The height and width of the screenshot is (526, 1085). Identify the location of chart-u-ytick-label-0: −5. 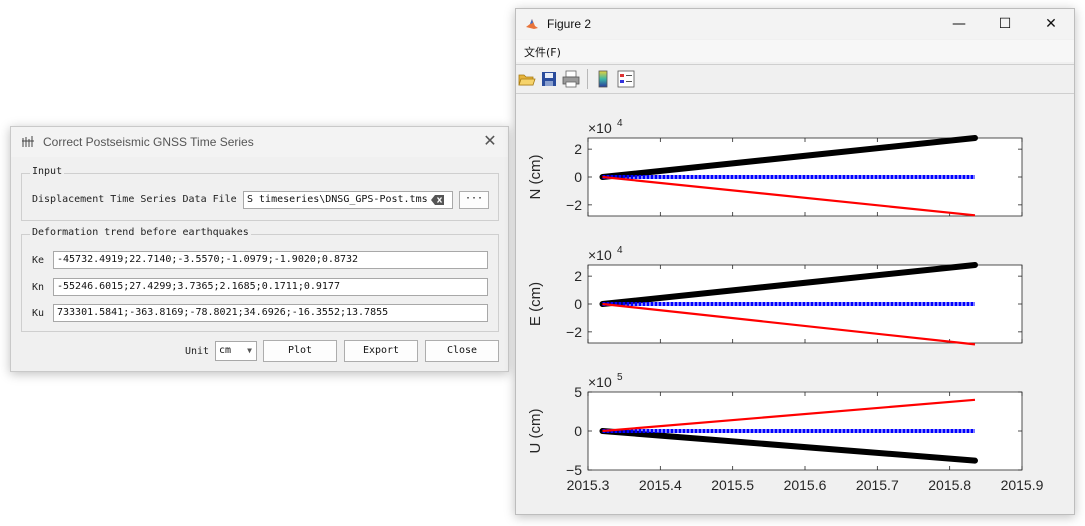
(574, 470).